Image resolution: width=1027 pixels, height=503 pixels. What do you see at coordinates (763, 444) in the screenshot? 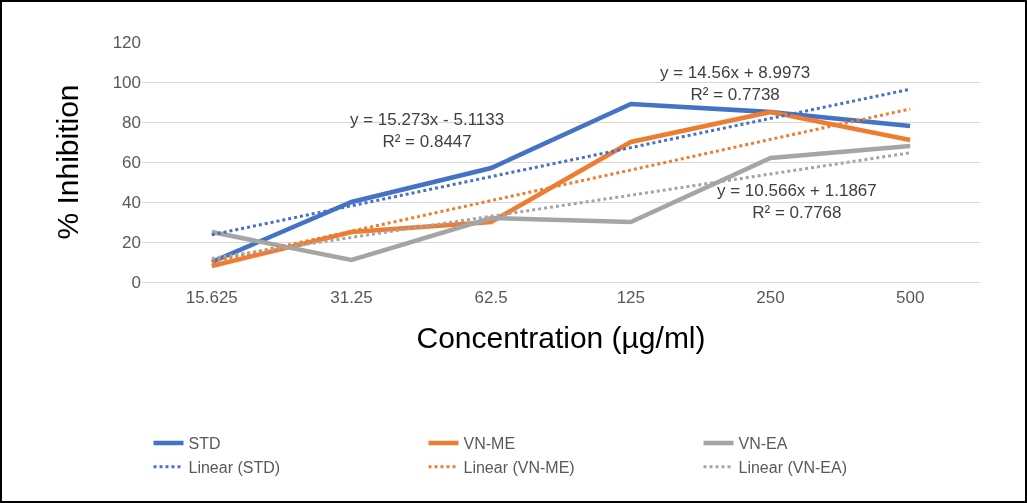
I see `legend-label: VN-EA` at bounding box center [763, 444].